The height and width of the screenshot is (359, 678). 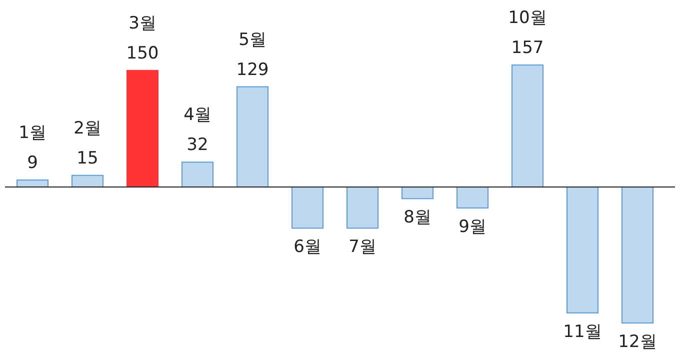 I want to click on data-label: 150, so click(x=142, y=53).